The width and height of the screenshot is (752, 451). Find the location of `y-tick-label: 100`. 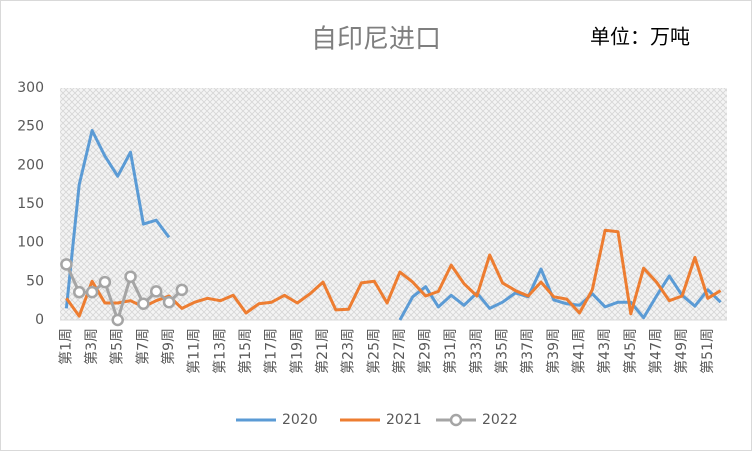

y-tick-label: 100 is located at coordinates (30, 243).